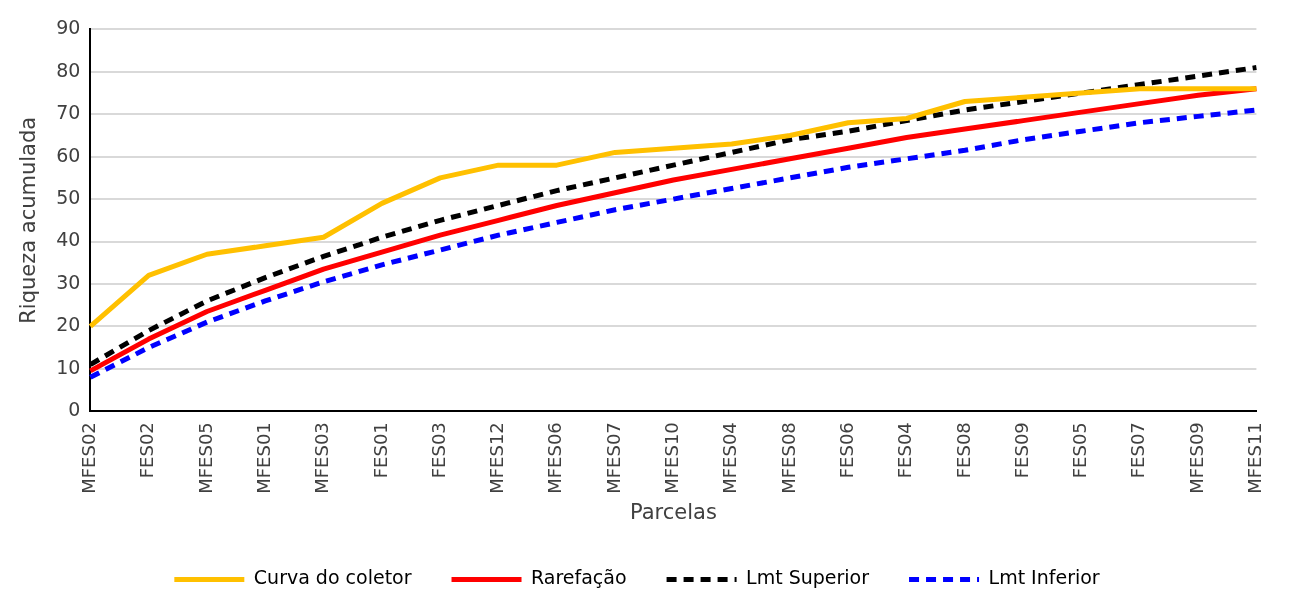 The height and width of the screenshot is (612, 1289). Describe the element at coordinates (497, 458) in the screenshot. I see `x-tick-label: MFES12` at that location.